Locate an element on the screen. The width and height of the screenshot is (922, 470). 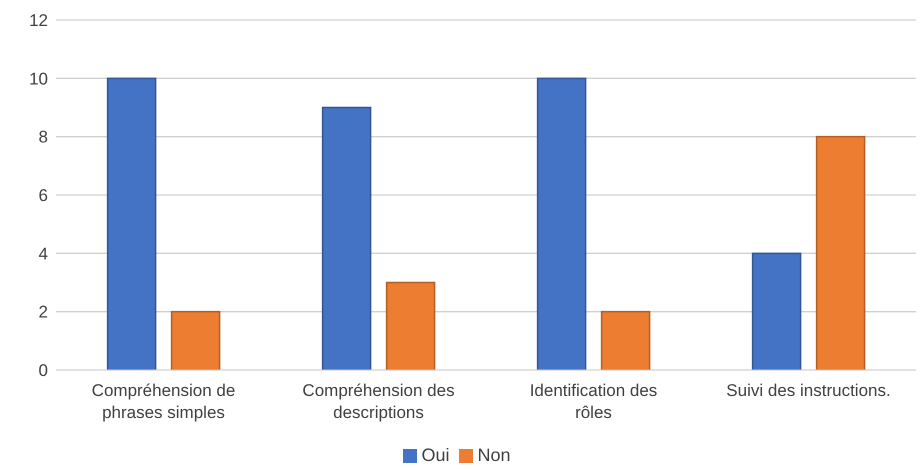
y-tick-label: 8 is located at coordinates (43, 137).